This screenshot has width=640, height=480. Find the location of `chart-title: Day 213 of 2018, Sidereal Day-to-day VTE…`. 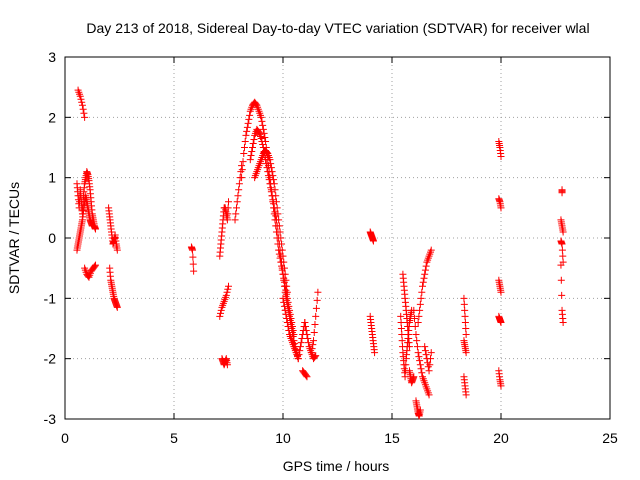

chart-title: Day 213 of 2018, Sidereal Day-to-day VTE… is located at coordinates (337, 28).